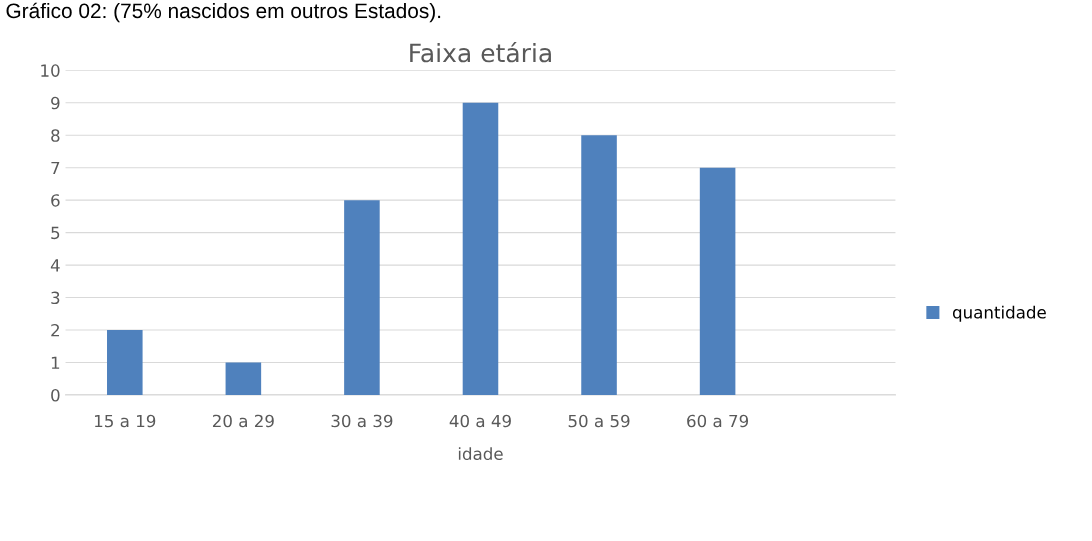 This screenshot has height=541, width=1092. I want to click on chart-title: Faixa etária, so click(480, 52).